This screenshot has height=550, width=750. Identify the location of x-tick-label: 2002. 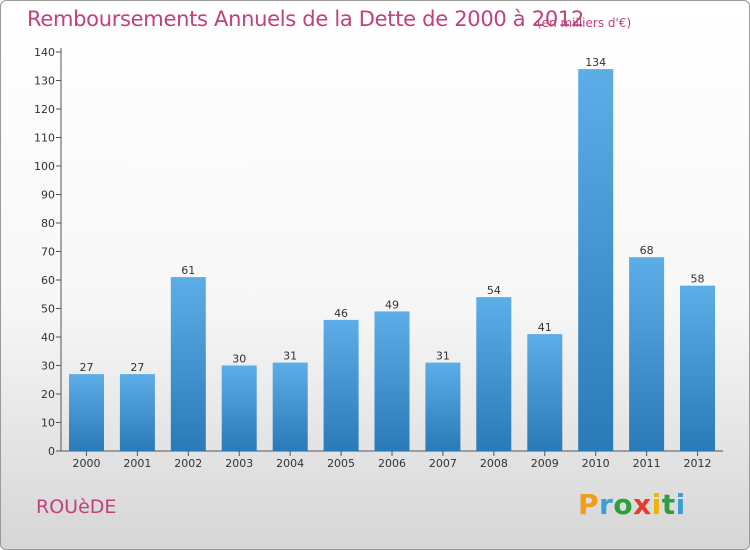
(188, 463).